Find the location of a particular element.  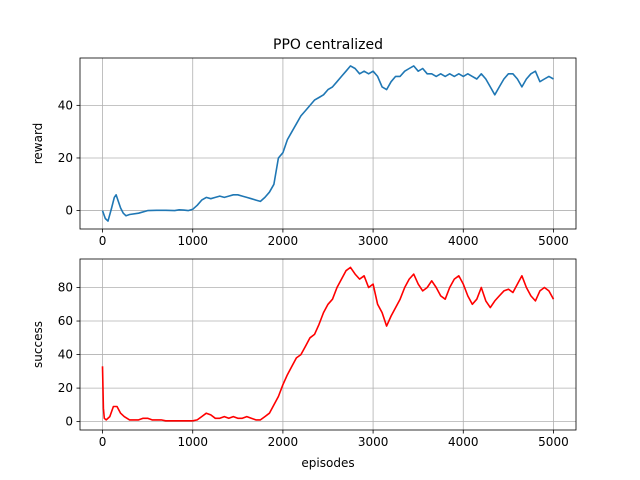

success-x-ticks: 0 1000 2000 3000 4000 5000 is located at coordinates (334, 439).